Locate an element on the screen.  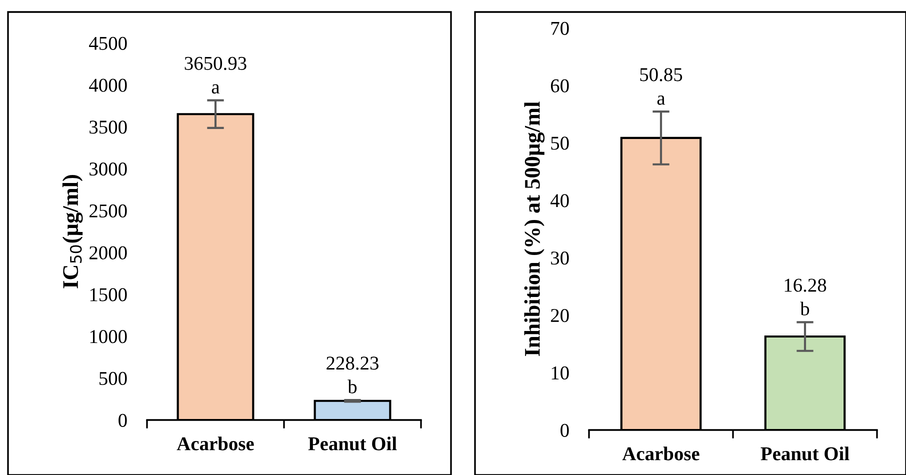
data-label: 3650.93 is located at coordinates (215, 63).